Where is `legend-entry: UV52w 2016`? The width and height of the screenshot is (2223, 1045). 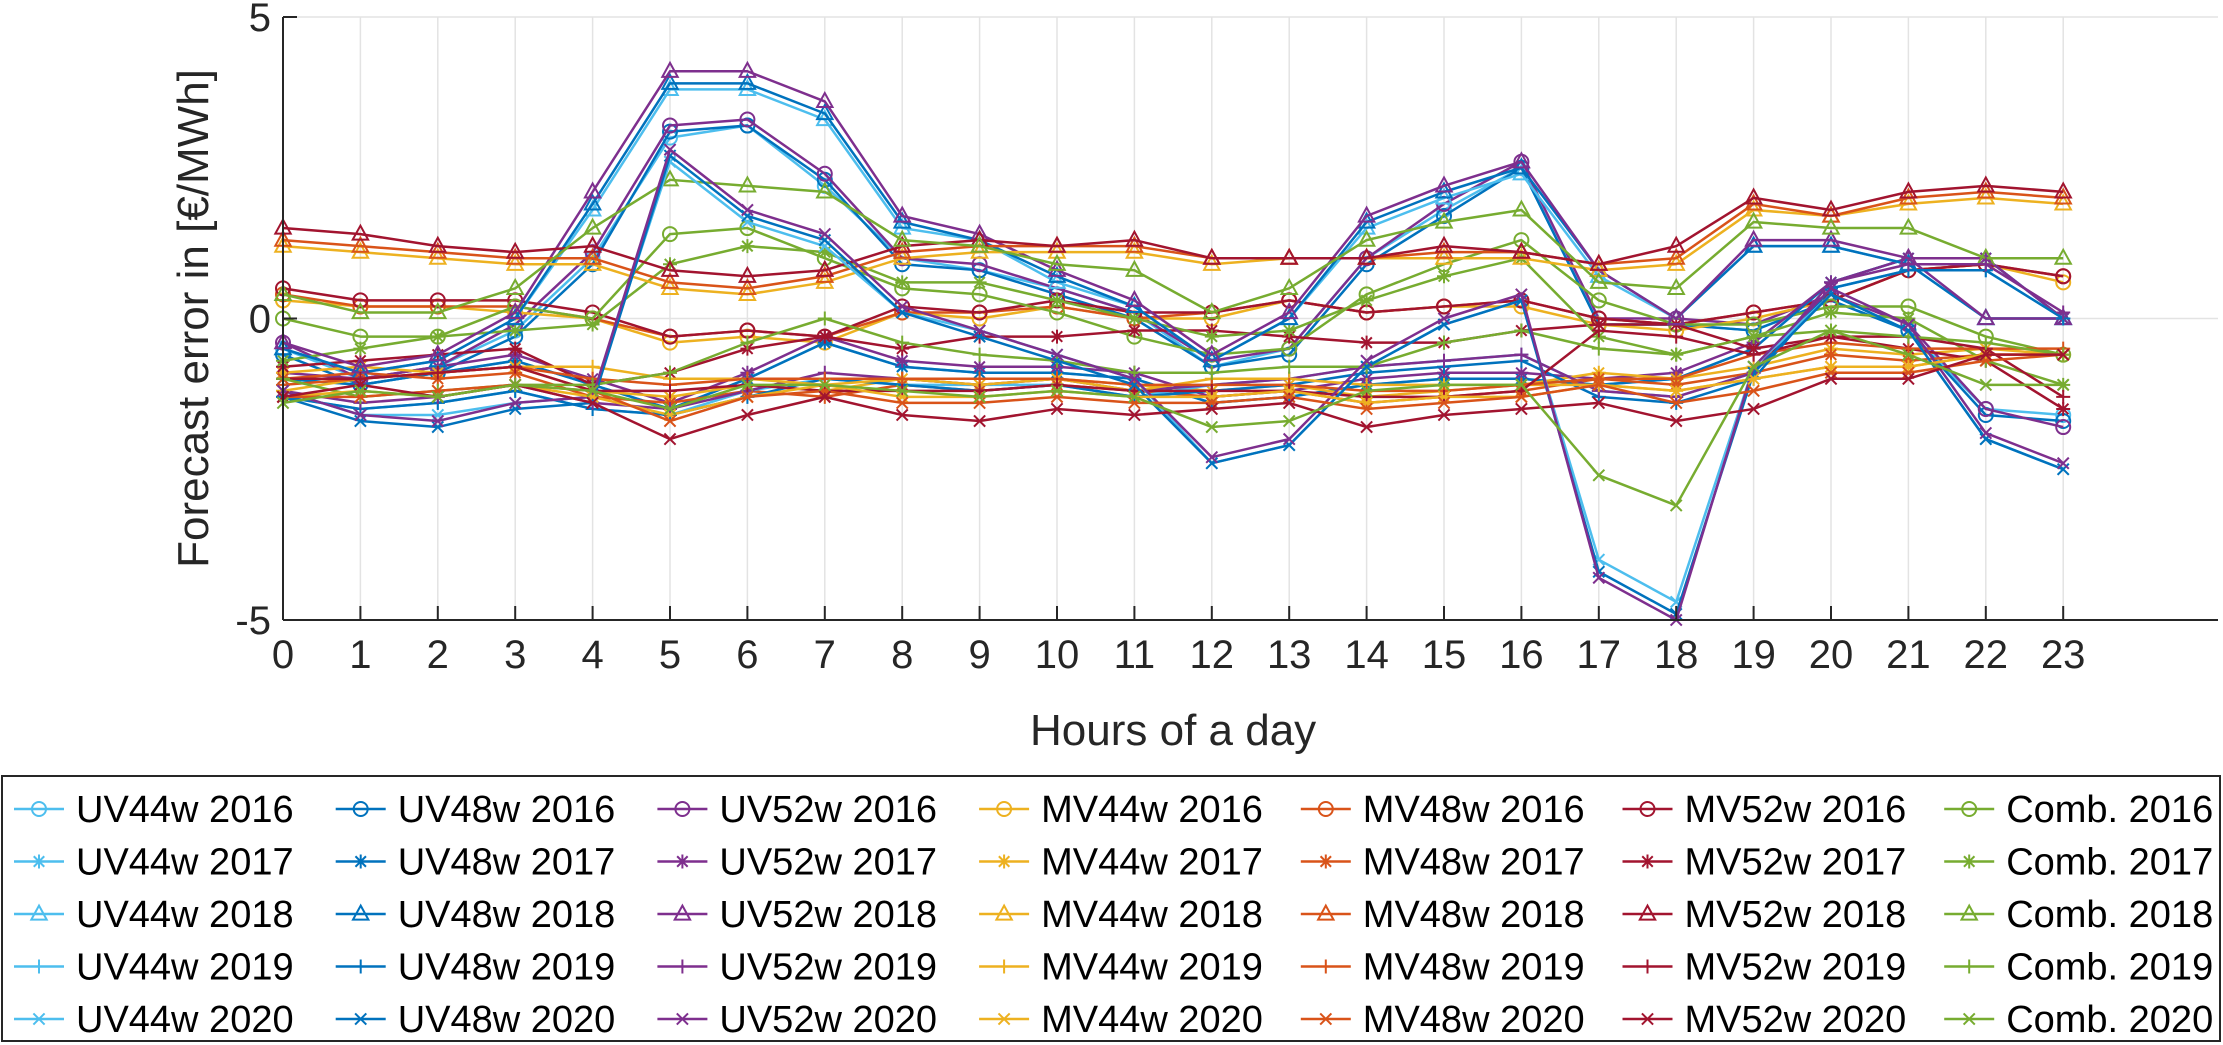 legend-entry: UV52w 2016 is located at coordinates (797, 810).